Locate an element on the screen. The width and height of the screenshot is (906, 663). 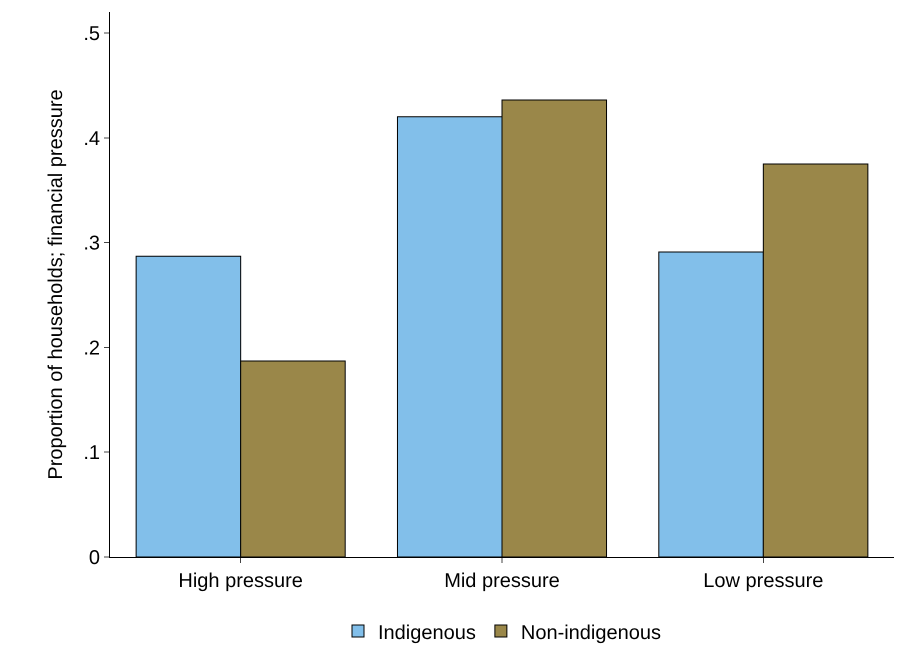
x-tick-label: Mid pressure is located at coordinates (502, 581).